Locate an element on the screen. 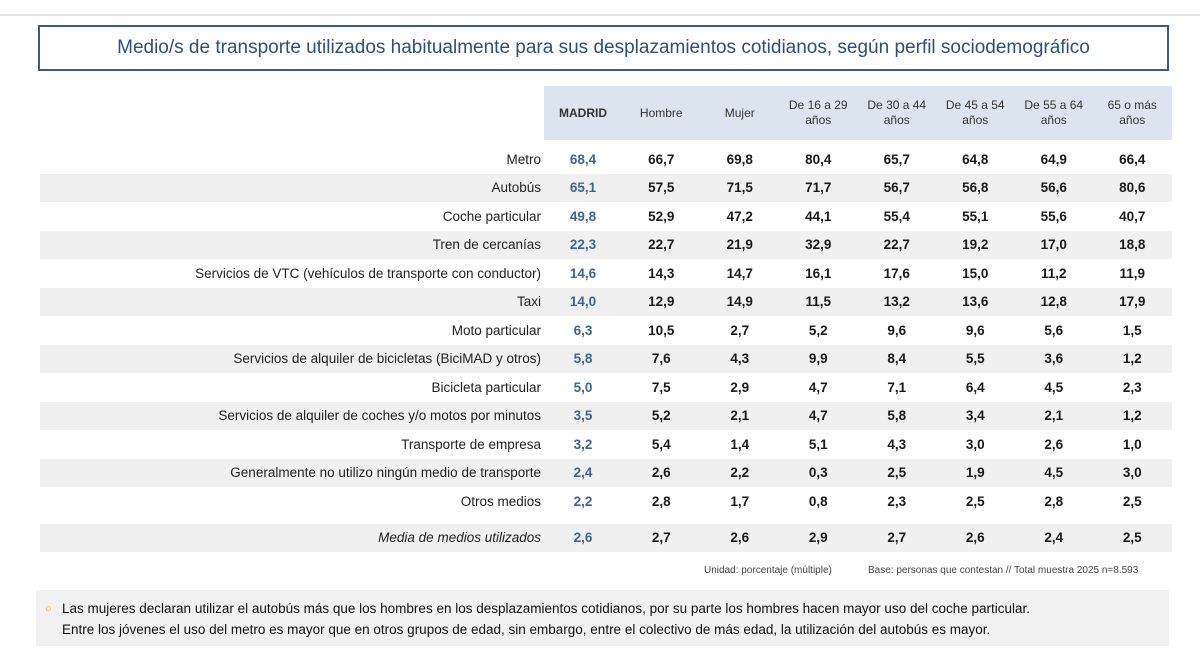  cell-value: 22,7 is located at coordinates (661, 244).